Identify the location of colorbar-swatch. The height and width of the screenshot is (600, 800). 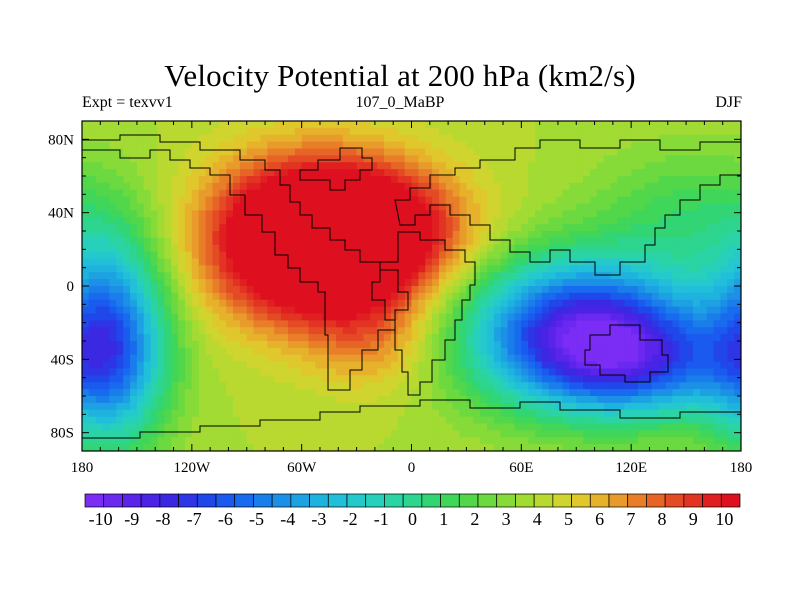
(113, 500).